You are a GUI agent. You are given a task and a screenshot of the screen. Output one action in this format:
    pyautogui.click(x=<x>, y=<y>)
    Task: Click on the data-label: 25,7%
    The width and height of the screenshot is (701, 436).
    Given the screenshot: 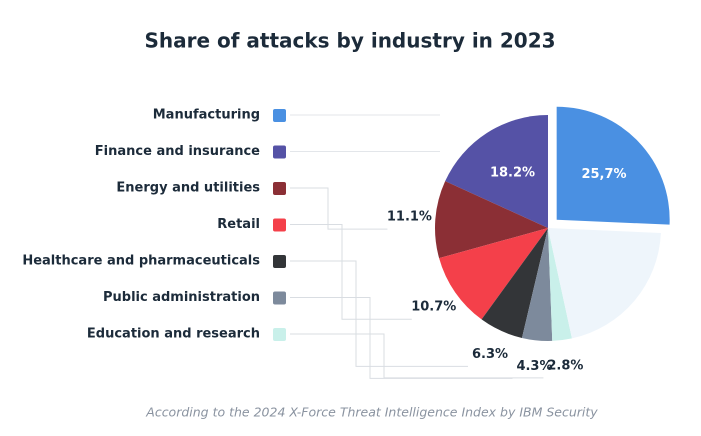 What is the action you would take?
    pyautogui.click(x=603, y=174)
    